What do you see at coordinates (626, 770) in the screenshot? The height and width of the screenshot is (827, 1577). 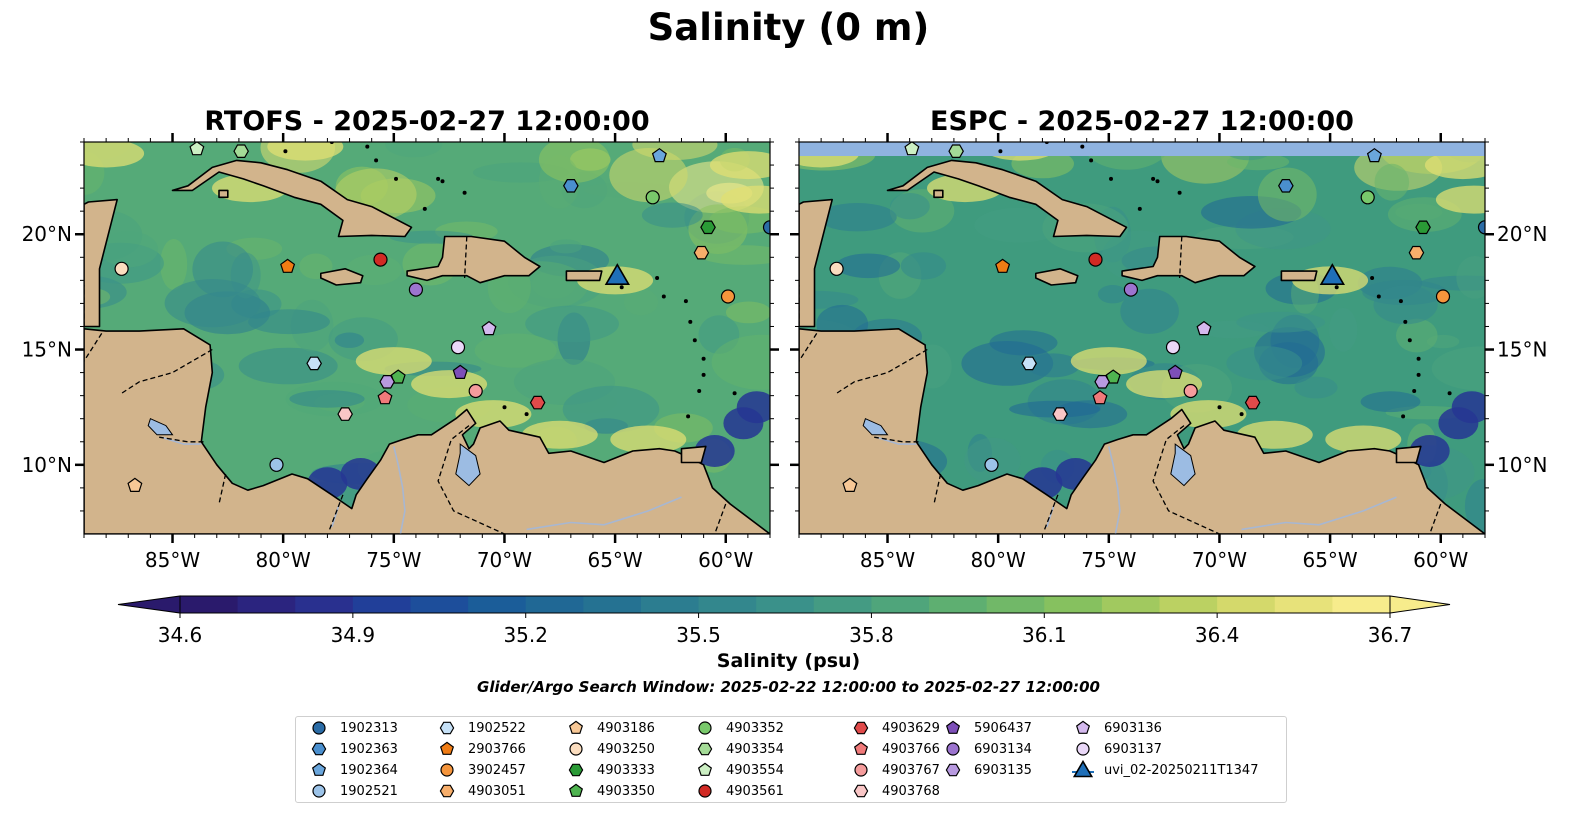 I see `legend-label: 4903333` at bounding box center [626, 770].